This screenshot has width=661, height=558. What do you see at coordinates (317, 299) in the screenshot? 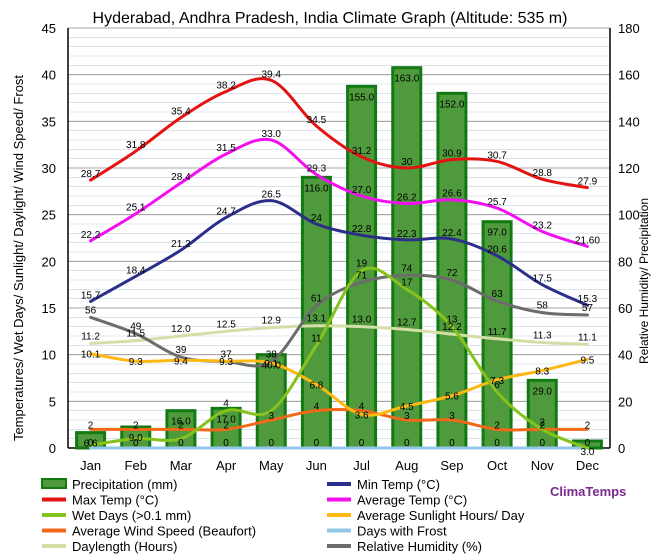
I see `data-label-humidity: 61` at bounding box center [317, 299].